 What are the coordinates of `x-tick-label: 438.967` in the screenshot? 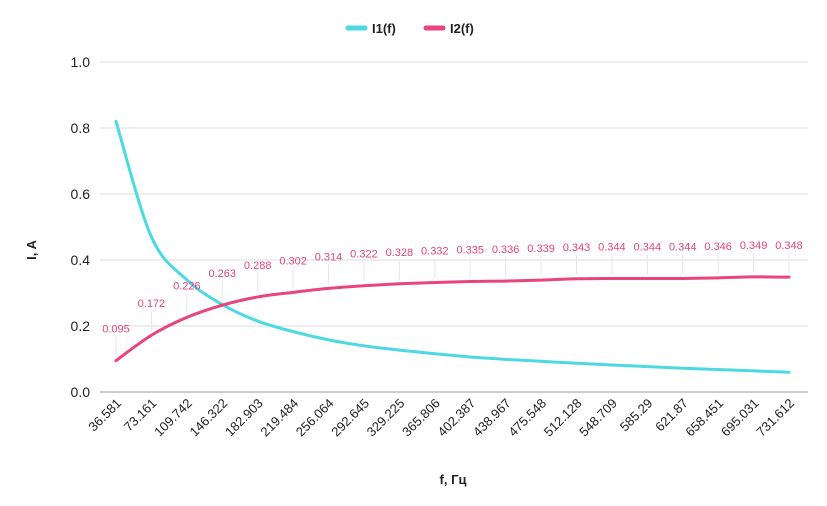 It's located at (492, 418).